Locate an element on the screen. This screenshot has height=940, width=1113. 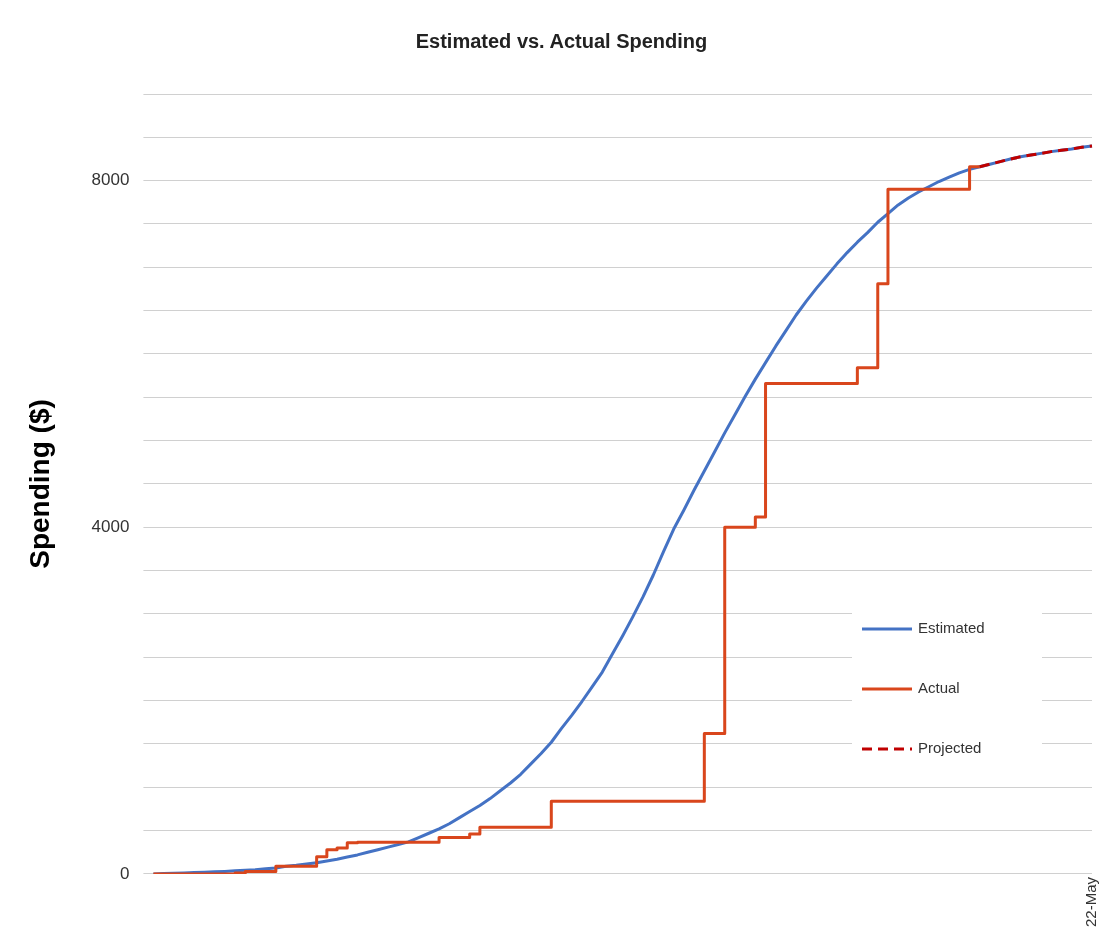
y-axis-title: Spending ($) is located at coordinates (39, 484).